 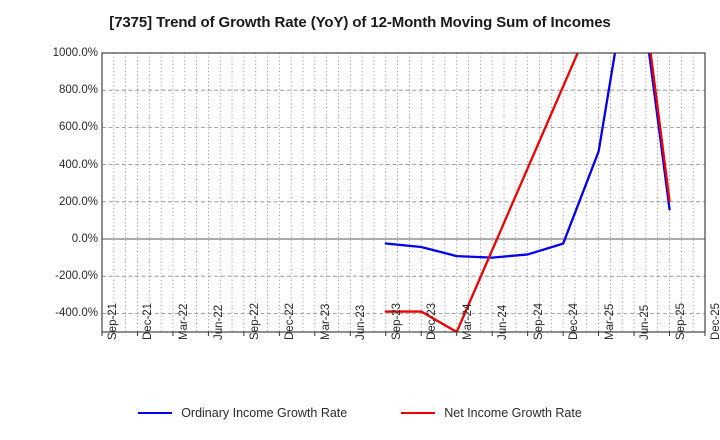 What do you see at coordinates (84, 239) in the screenshot?
I see `y-tick-label: 0.0%` at bounding box center [84, 239].